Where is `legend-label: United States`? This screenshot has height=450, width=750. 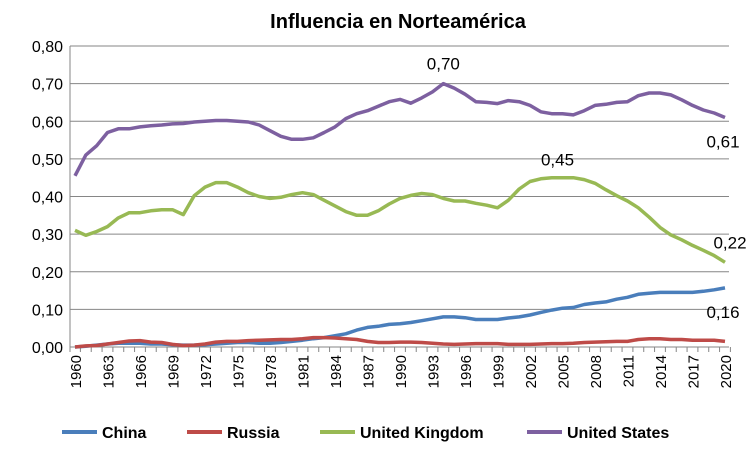
legend-label: United States is located at coordinates (618, 433).